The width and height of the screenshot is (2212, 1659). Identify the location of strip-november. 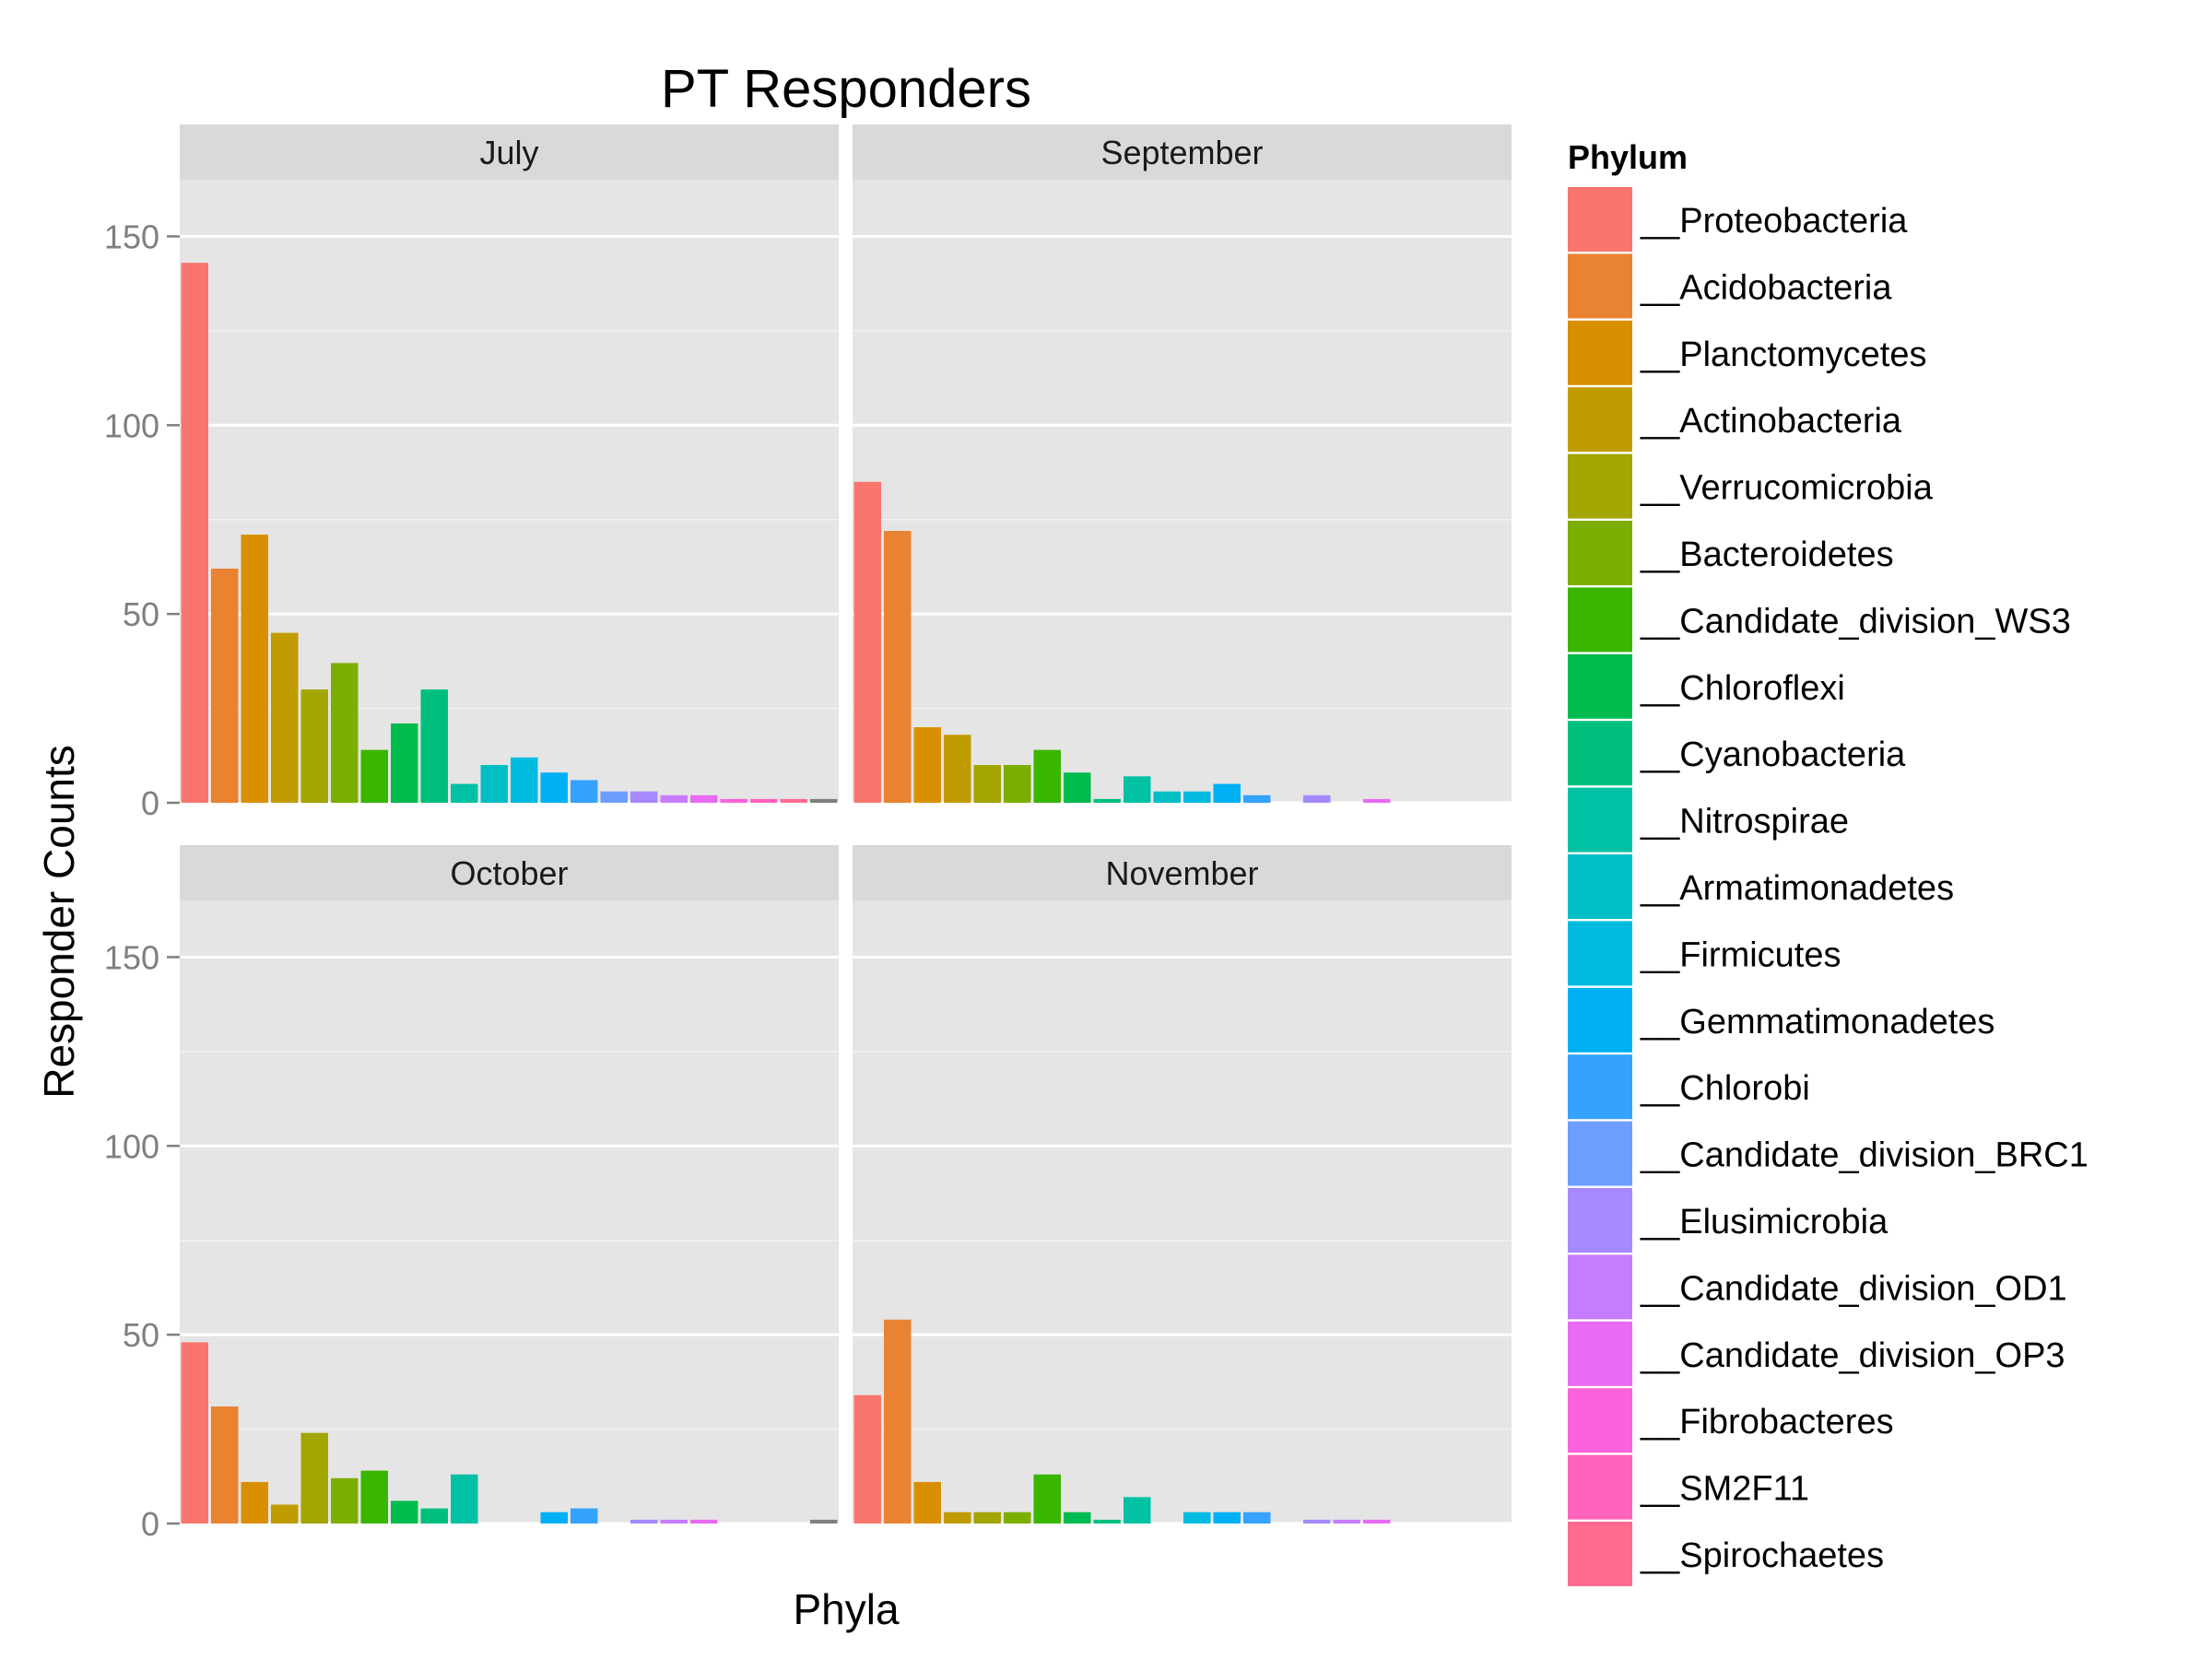
(1182, 872).